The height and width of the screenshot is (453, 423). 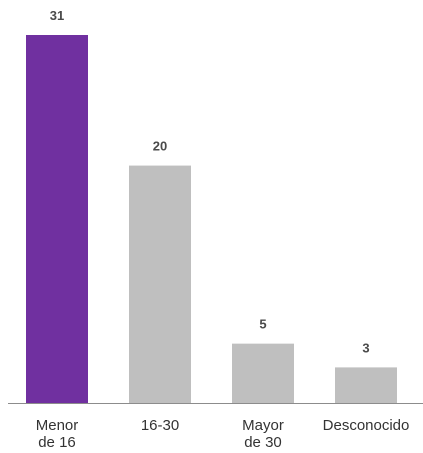 I want to click on x-tick-label-1: 16-30, so click(x=160, y=425).